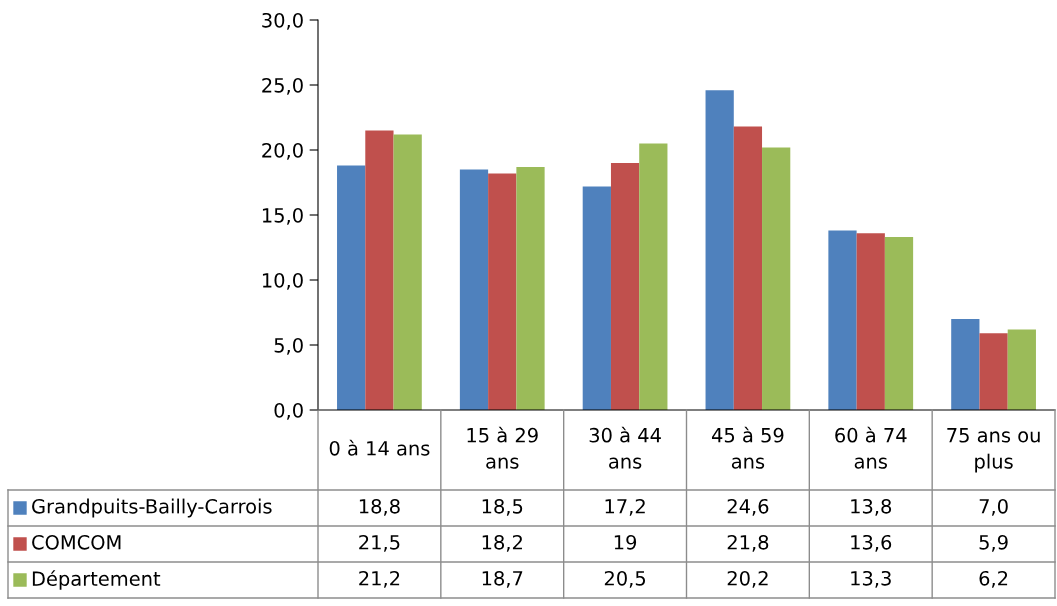 The width and height of the screenshot is (1057, 606). I want to click on x-tick-label: 75 ans ou plus, so click(993, 450).